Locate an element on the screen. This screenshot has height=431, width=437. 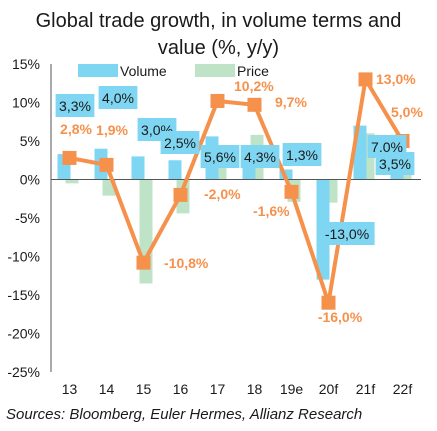
legend-swatch-price is located at coordinates (215, 70).